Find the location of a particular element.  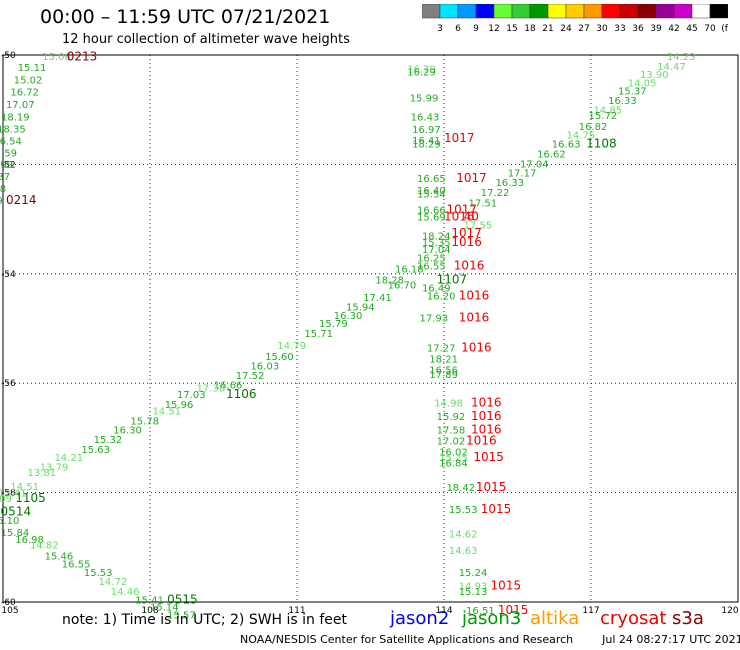

wave-height-label: 18.28 is located at coordinates (389, 280).